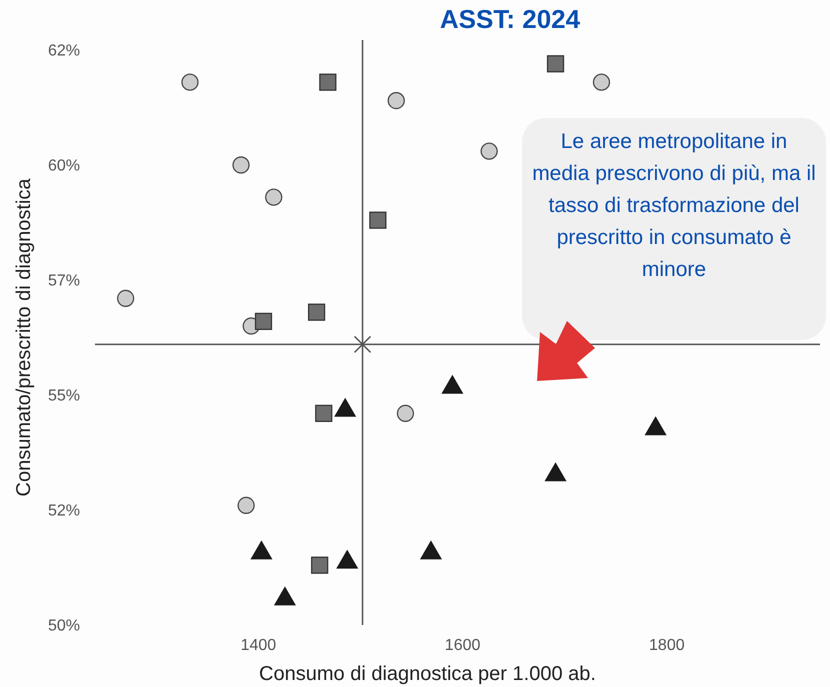 The height and width of the screenshot is (687, 830). What do you see at coordinates (674, 206) in the screenshot?
I see `annotation: Le aree metropolitane in media prescrivono di più, ma il tasso di trasformazione del prescritto in consumato è minore` at bounding box center [674, 206].